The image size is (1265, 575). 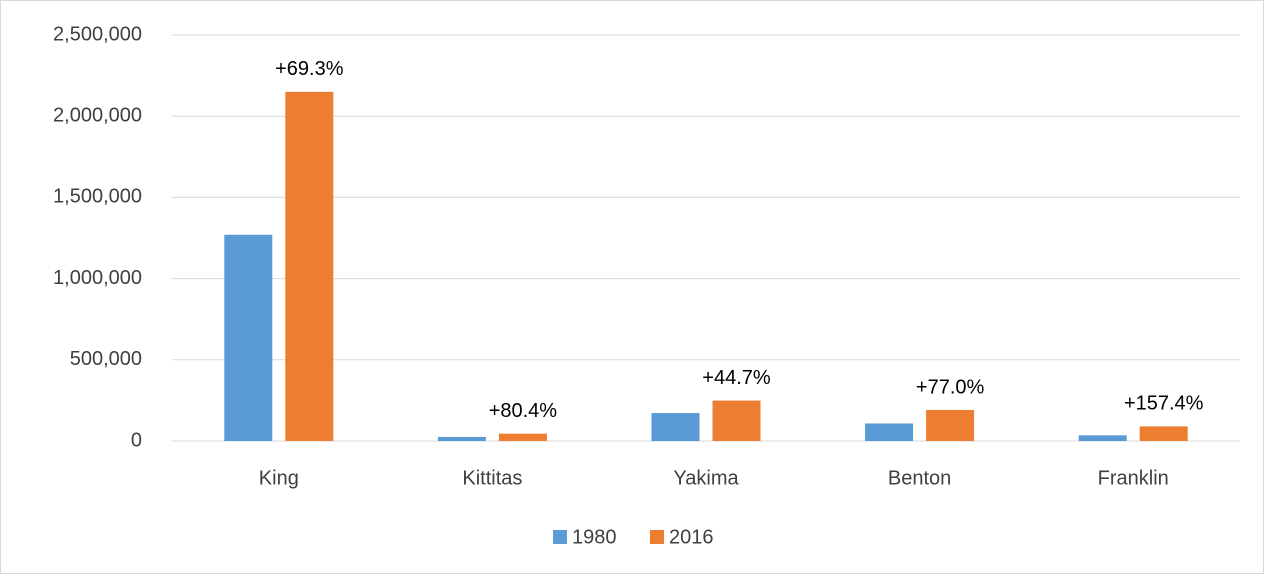 What do you see at coordinates (492, 478) in the screenshot?
I see `x-tick-label: Kittitas` at bounding box center [492, 478].